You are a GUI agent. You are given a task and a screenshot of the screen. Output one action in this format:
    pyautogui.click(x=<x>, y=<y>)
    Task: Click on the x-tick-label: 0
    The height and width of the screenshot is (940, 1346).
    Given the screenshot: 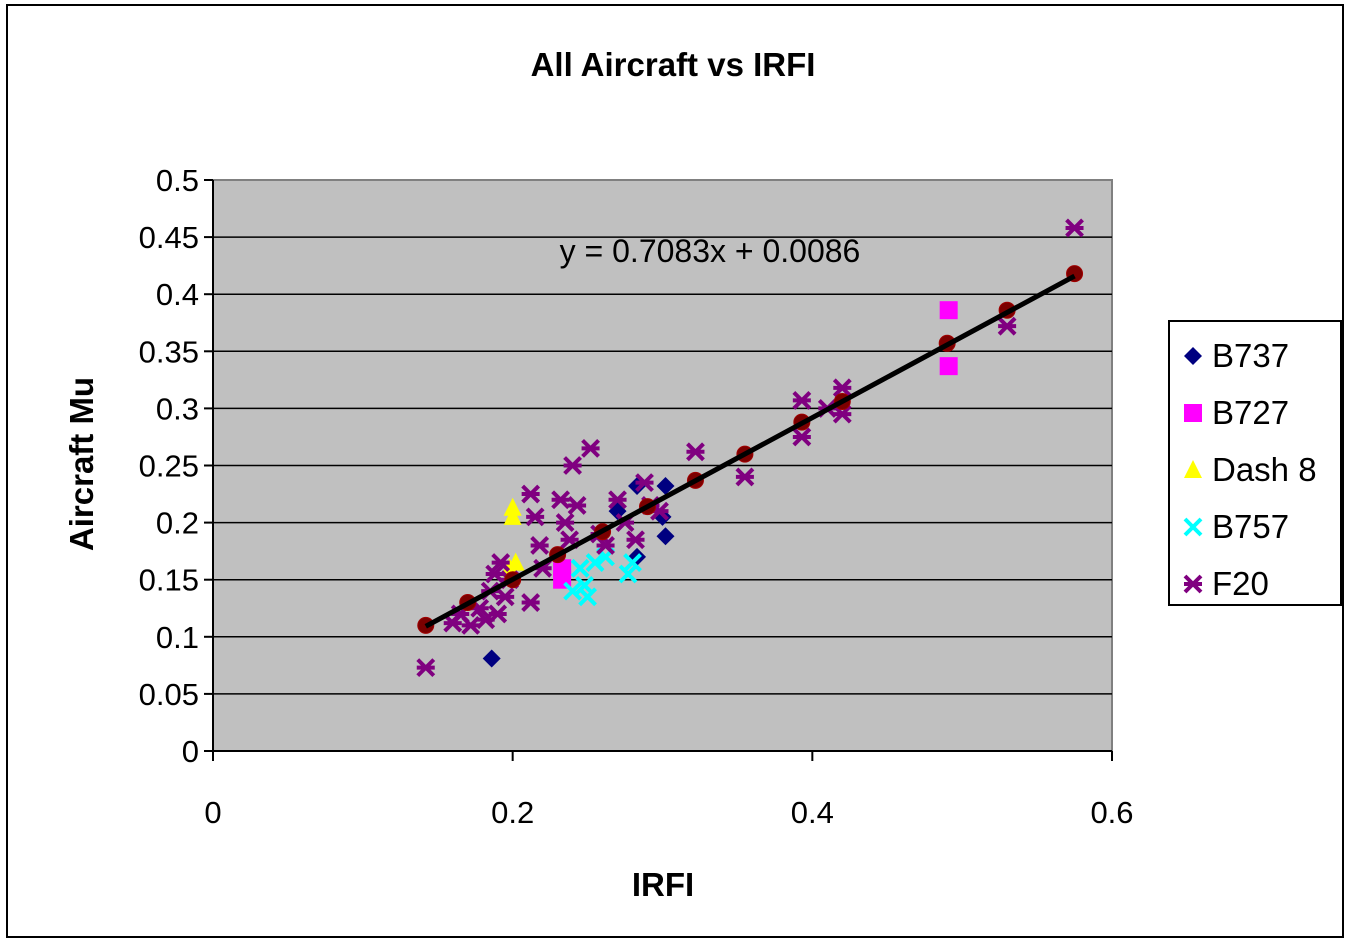 What is the action you would take?
    pyautogui.click(x=212, y=812)
    